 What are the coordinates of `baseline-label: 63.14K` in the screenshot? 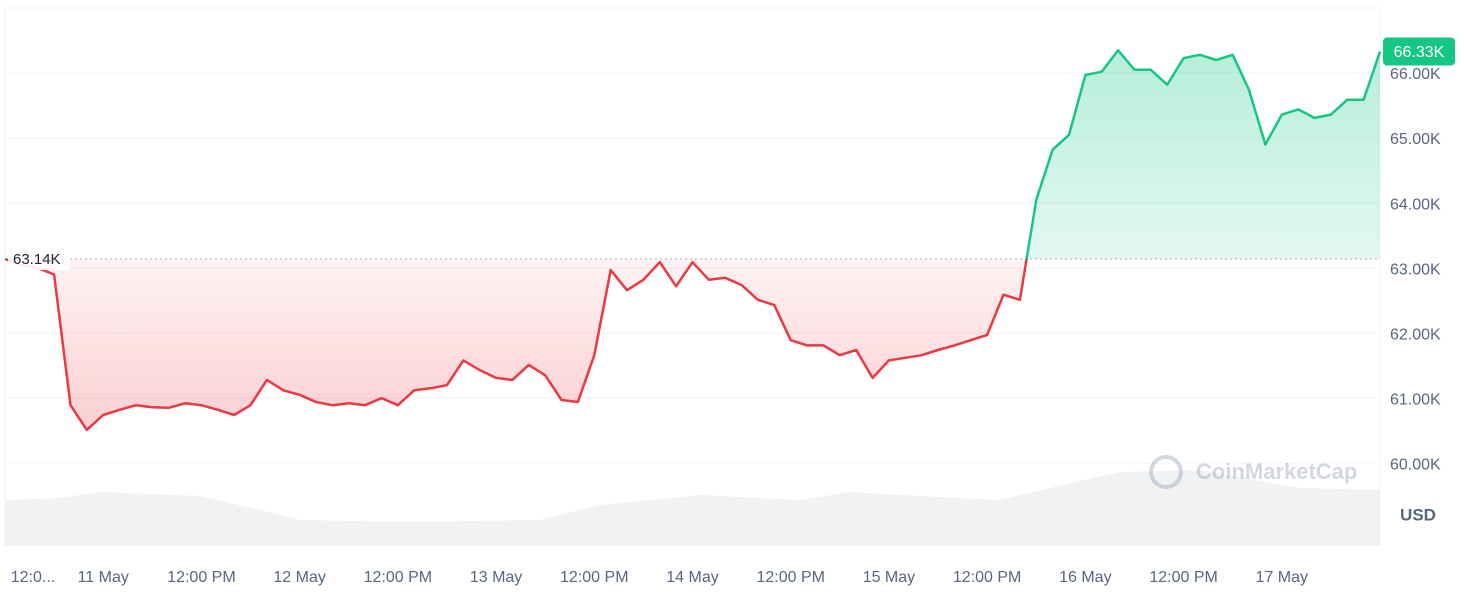 It's located at (37, 259).